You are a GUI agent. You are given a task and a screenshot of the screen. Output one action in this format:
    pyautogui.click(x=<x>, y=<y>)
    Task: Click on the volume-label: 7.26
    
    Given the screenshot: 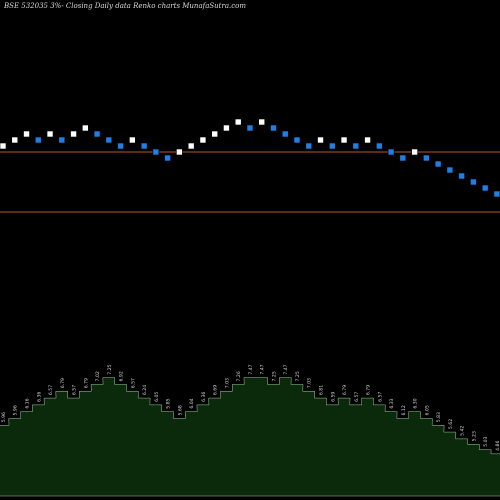 What is the action you would take?
    pyautogui.click(x=239, y=376)
    